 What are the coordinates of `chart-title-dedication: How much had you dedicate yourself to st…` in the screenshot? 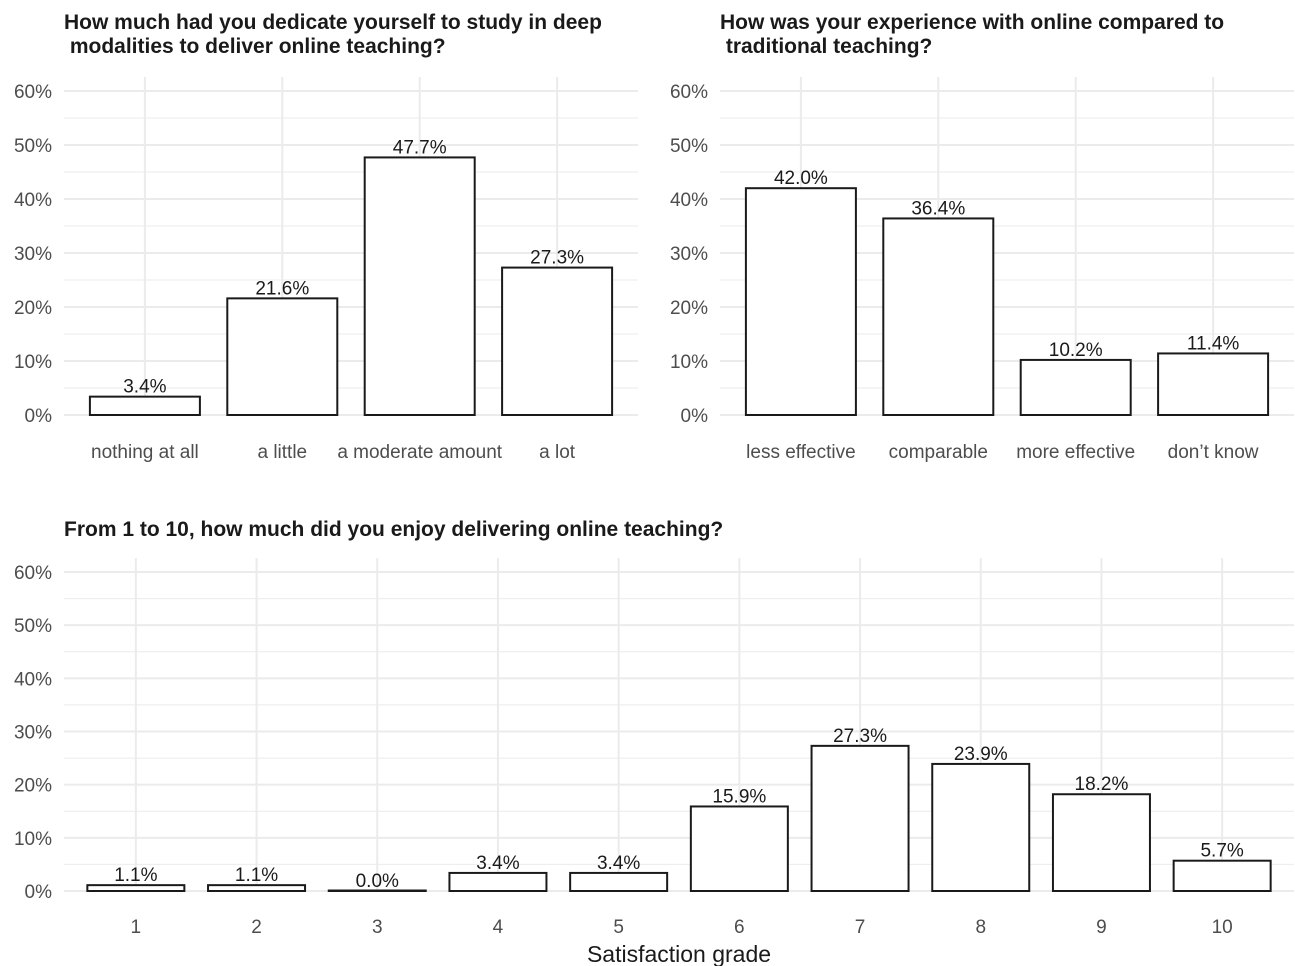 It's located at (333, 34).